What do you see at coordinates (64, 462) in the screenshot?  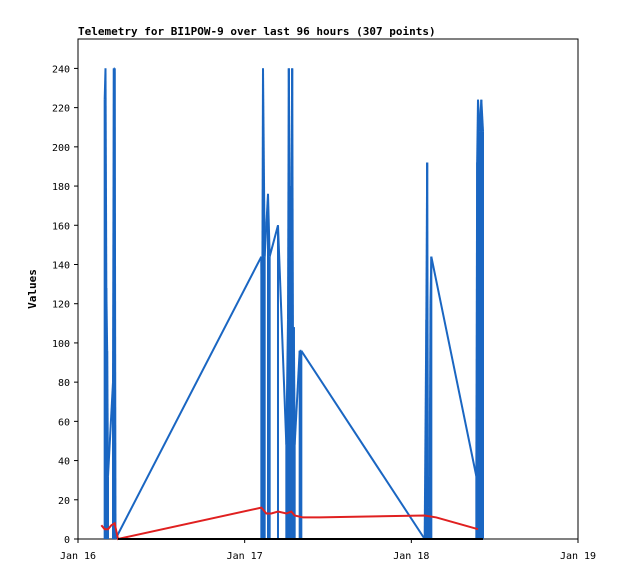 I see `y-tick-label: 40` at bounding box center [64, 462].